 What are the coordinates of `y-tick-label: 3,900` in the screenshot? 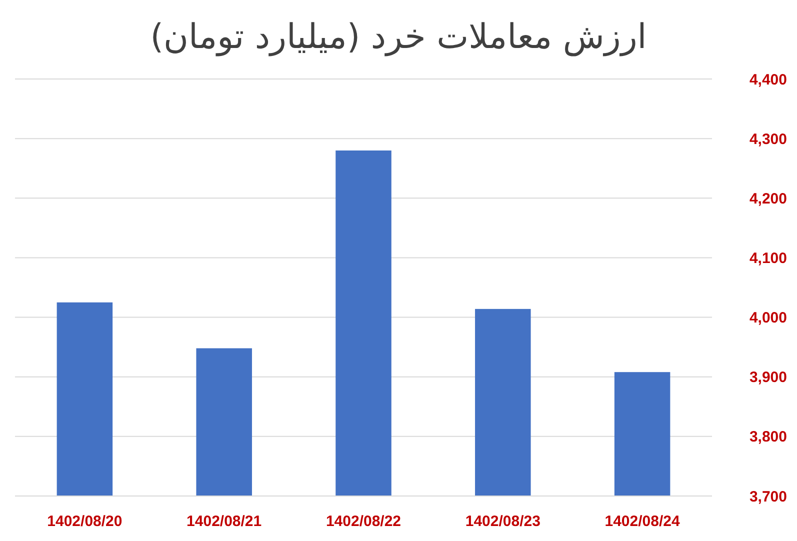 It's located at (768, 377).